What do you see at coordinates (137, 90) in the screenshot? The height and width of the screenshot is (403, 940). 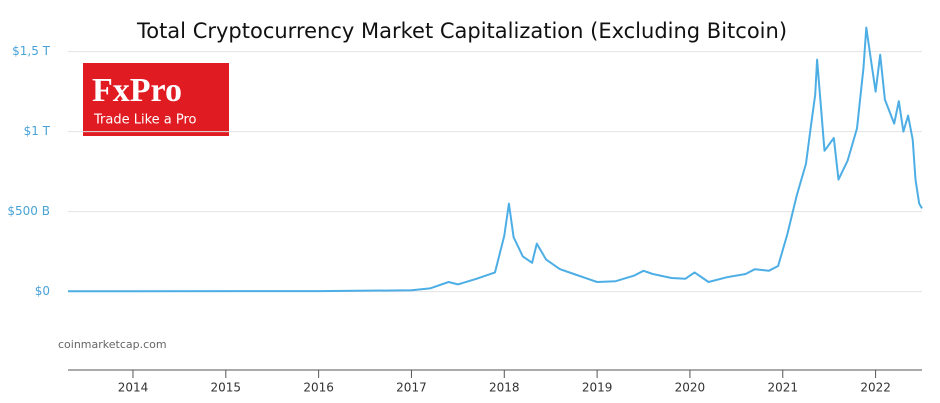 I see `logo-brand: FxPro` at bounding box center [137, 90].